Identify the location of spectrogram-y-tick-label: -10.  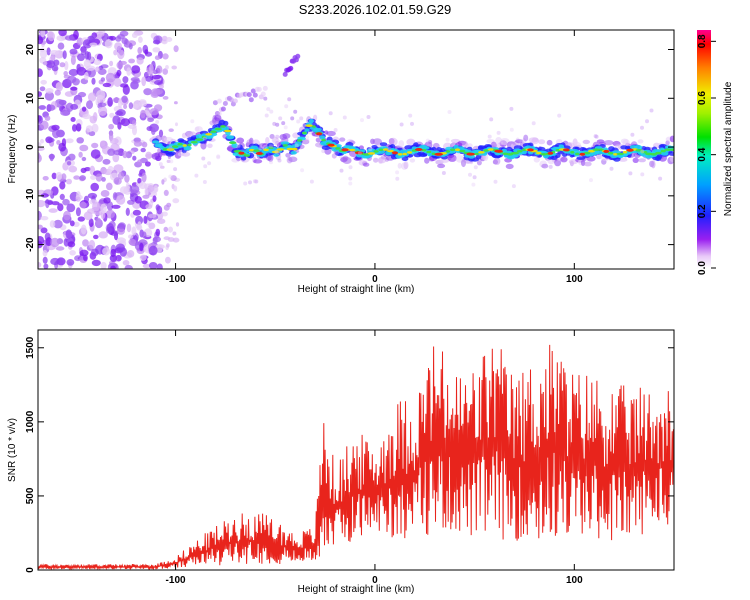
(30, 195).